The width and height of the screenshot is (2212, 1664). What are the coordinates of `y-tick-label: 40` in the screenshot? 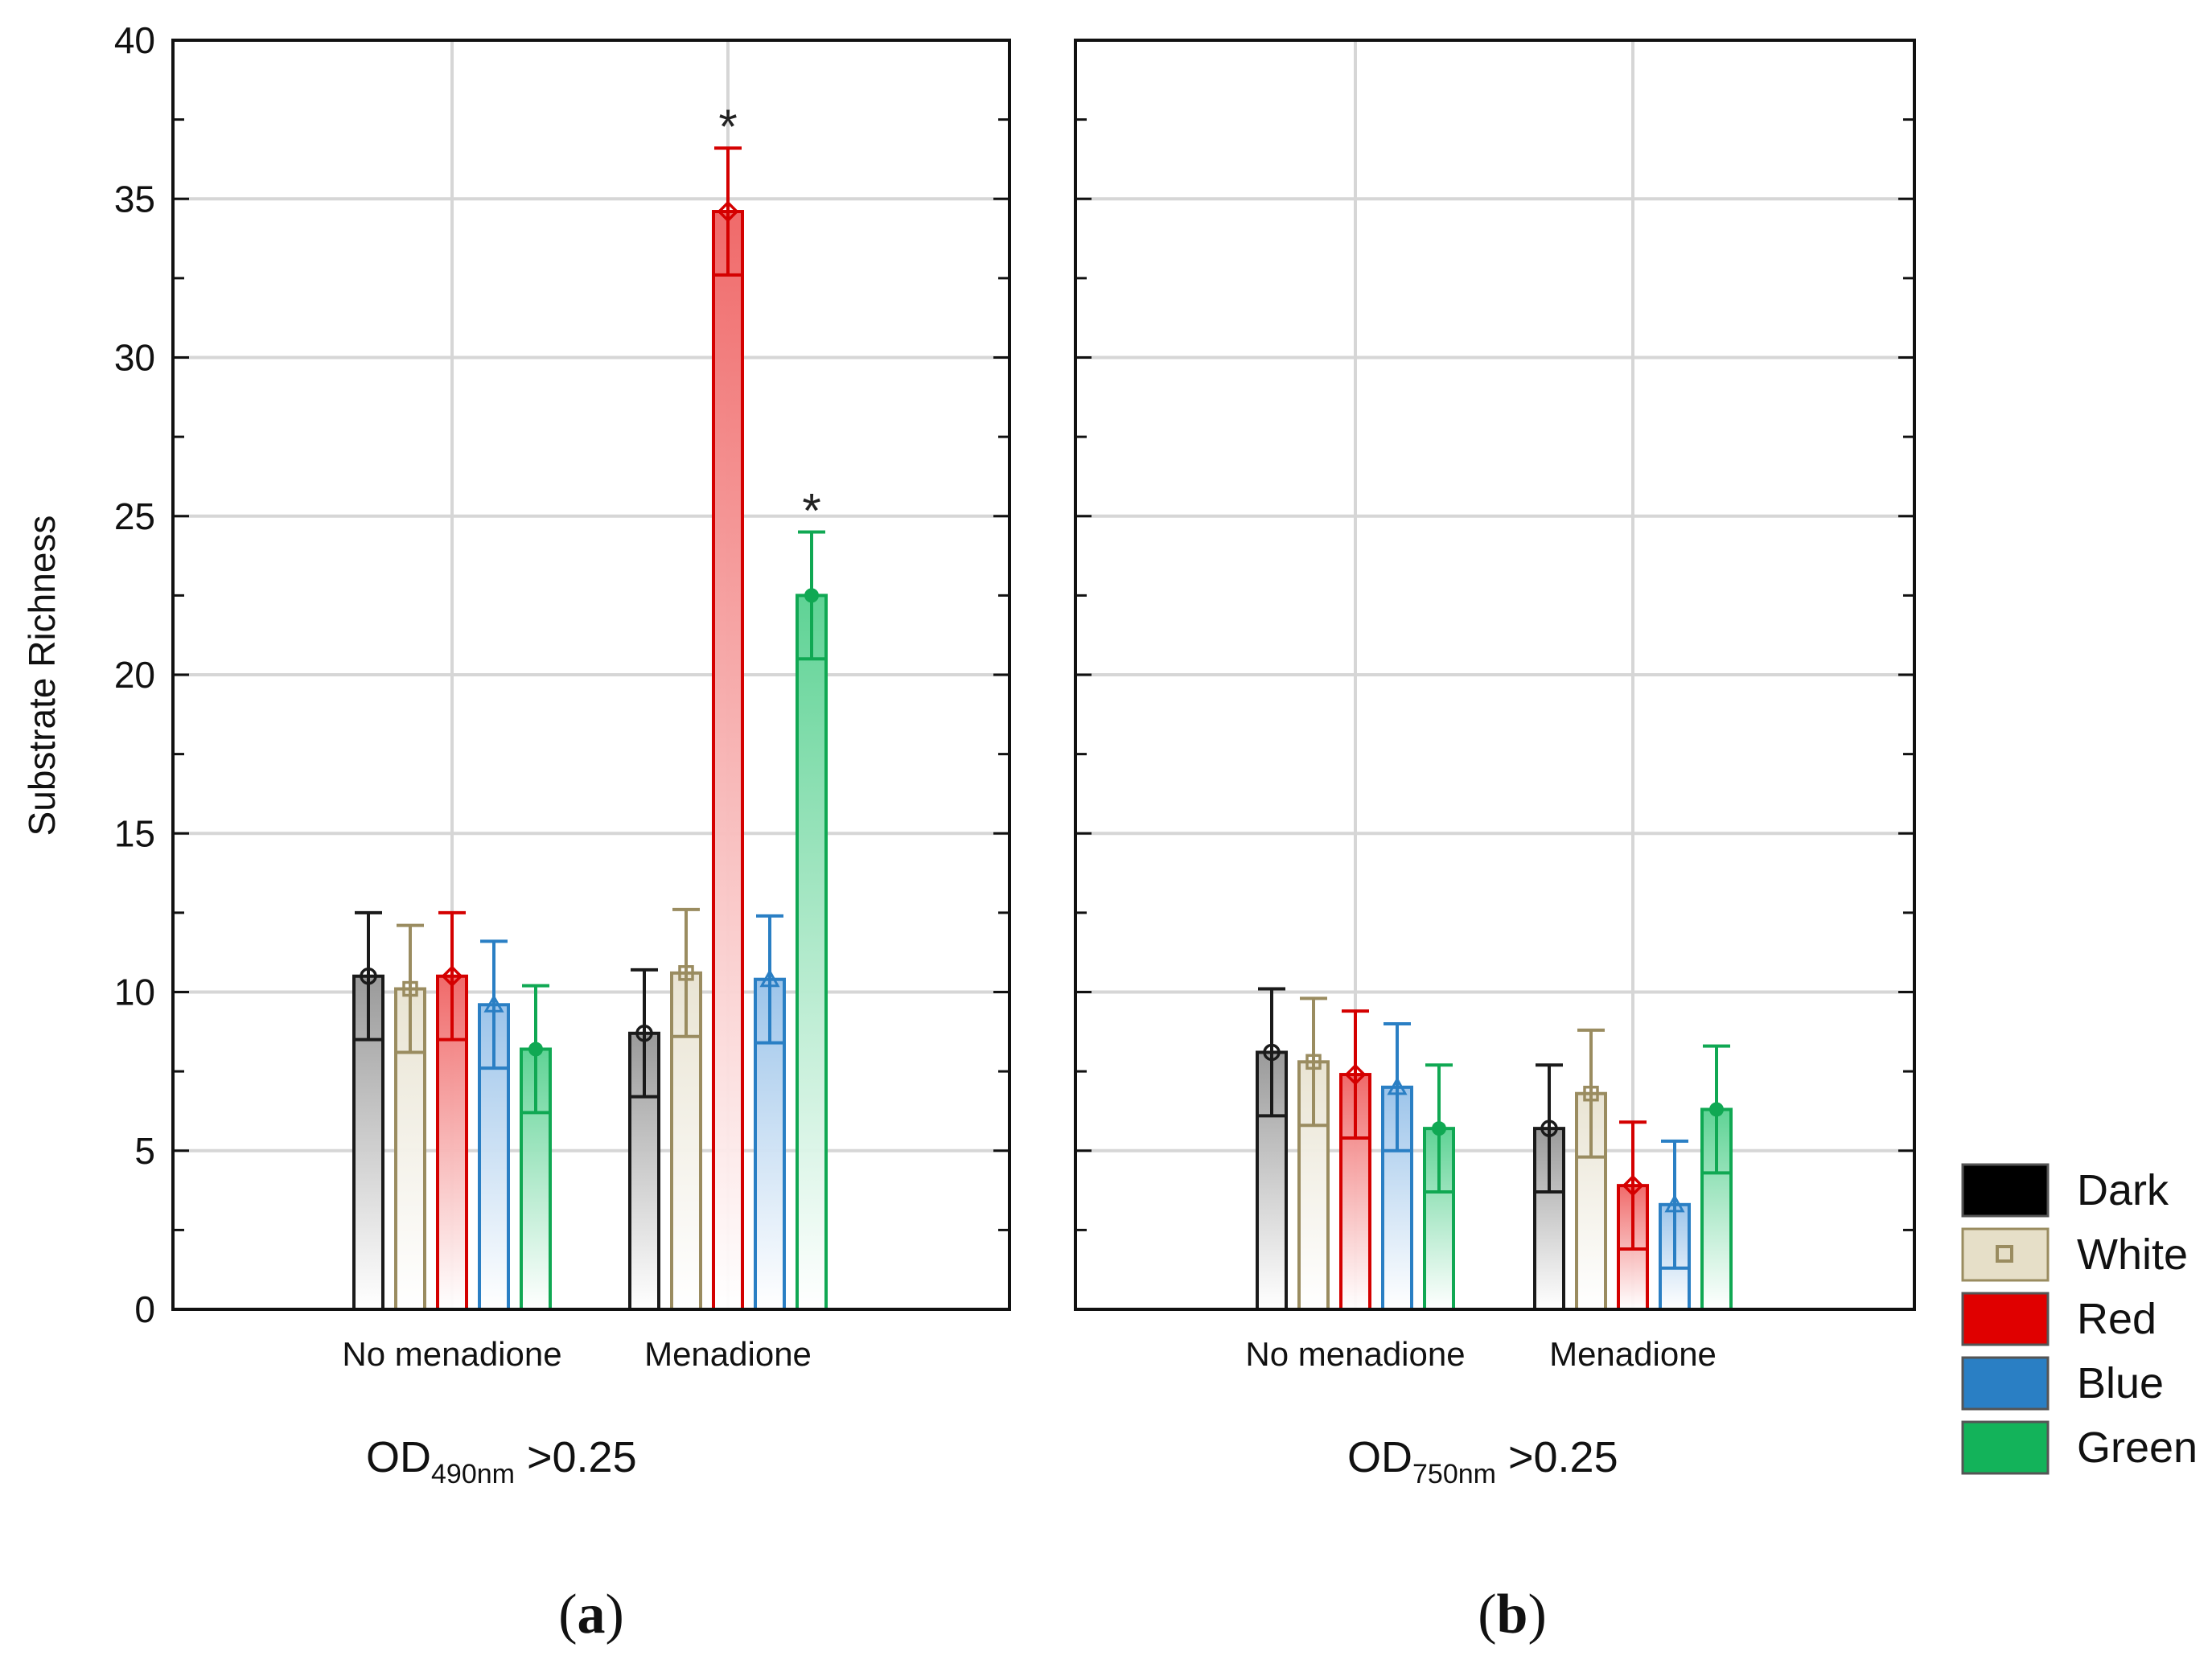 It's located at (134, 40).